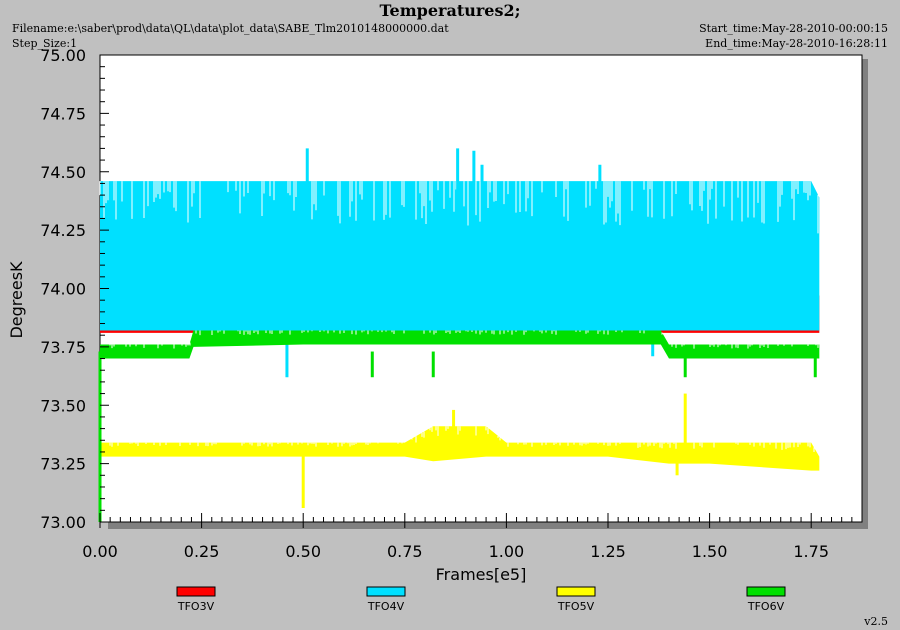 The height and width of the screenshot is (630, 900). What do you see at coordinates (481, 574) in the screenshot?
I see `x-axis-title: Frames[e5]` at bounding box center [481, 574].